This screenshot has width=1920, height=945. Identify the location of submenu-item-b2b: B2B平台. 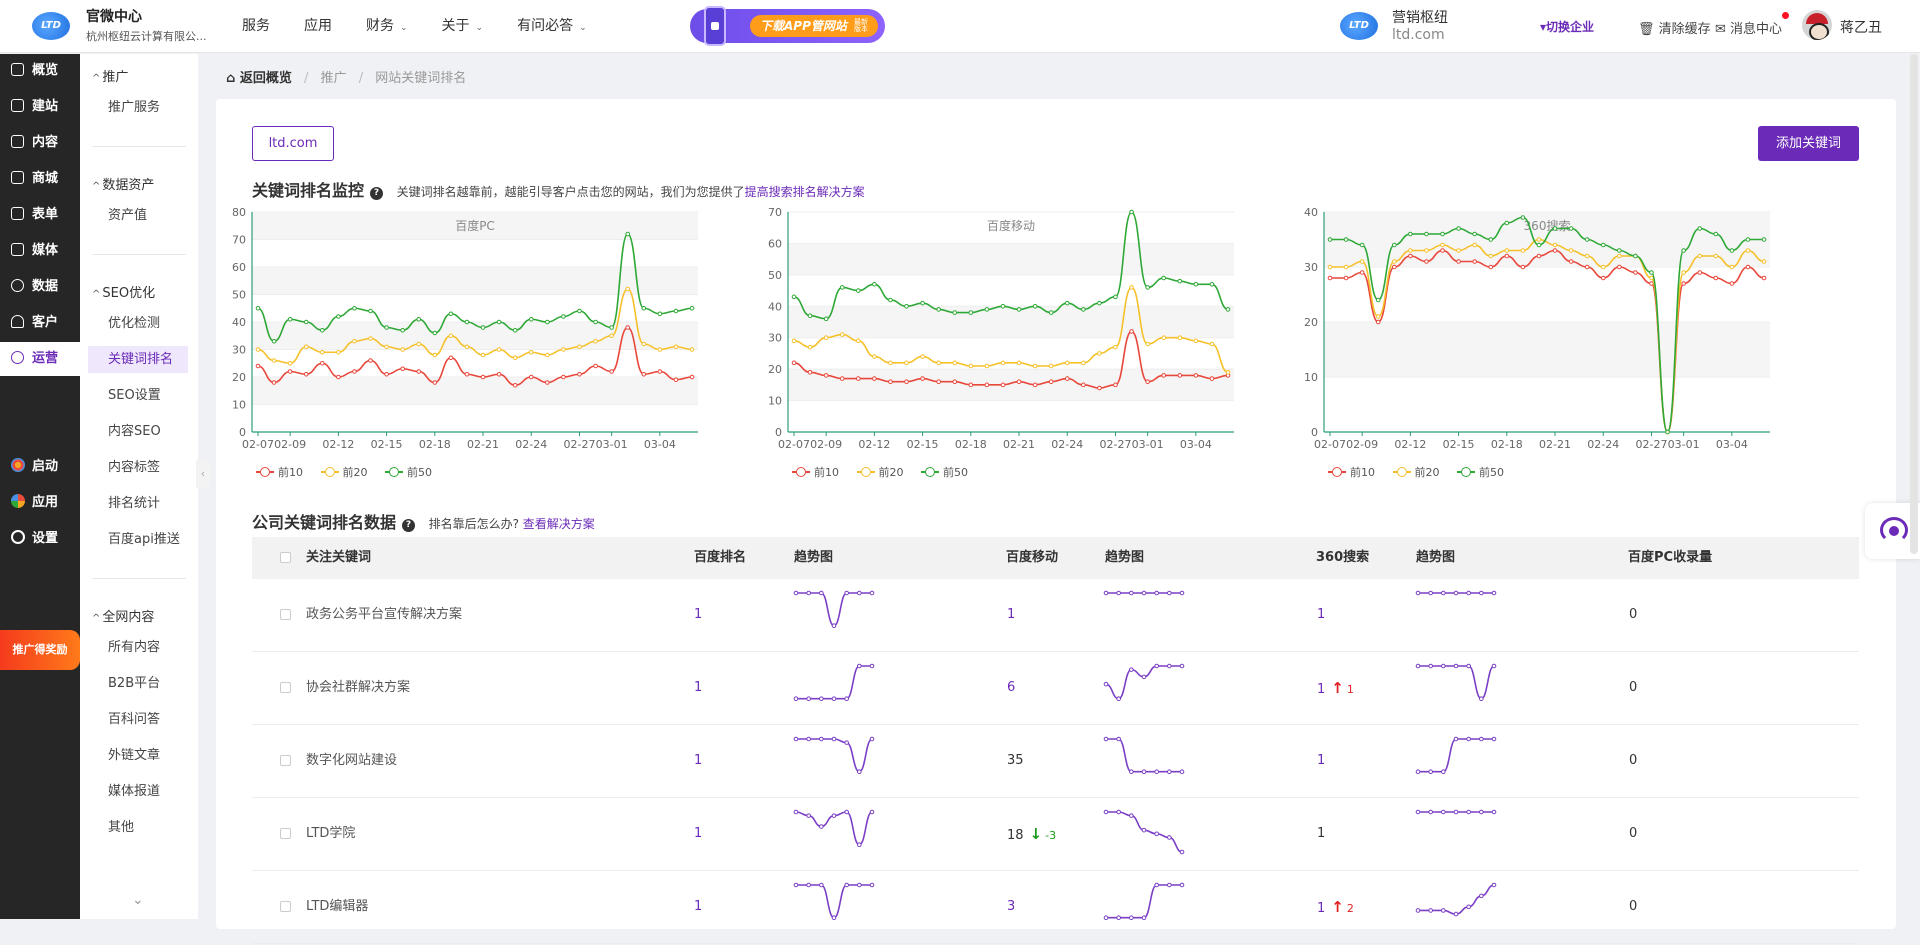
(134, 683).